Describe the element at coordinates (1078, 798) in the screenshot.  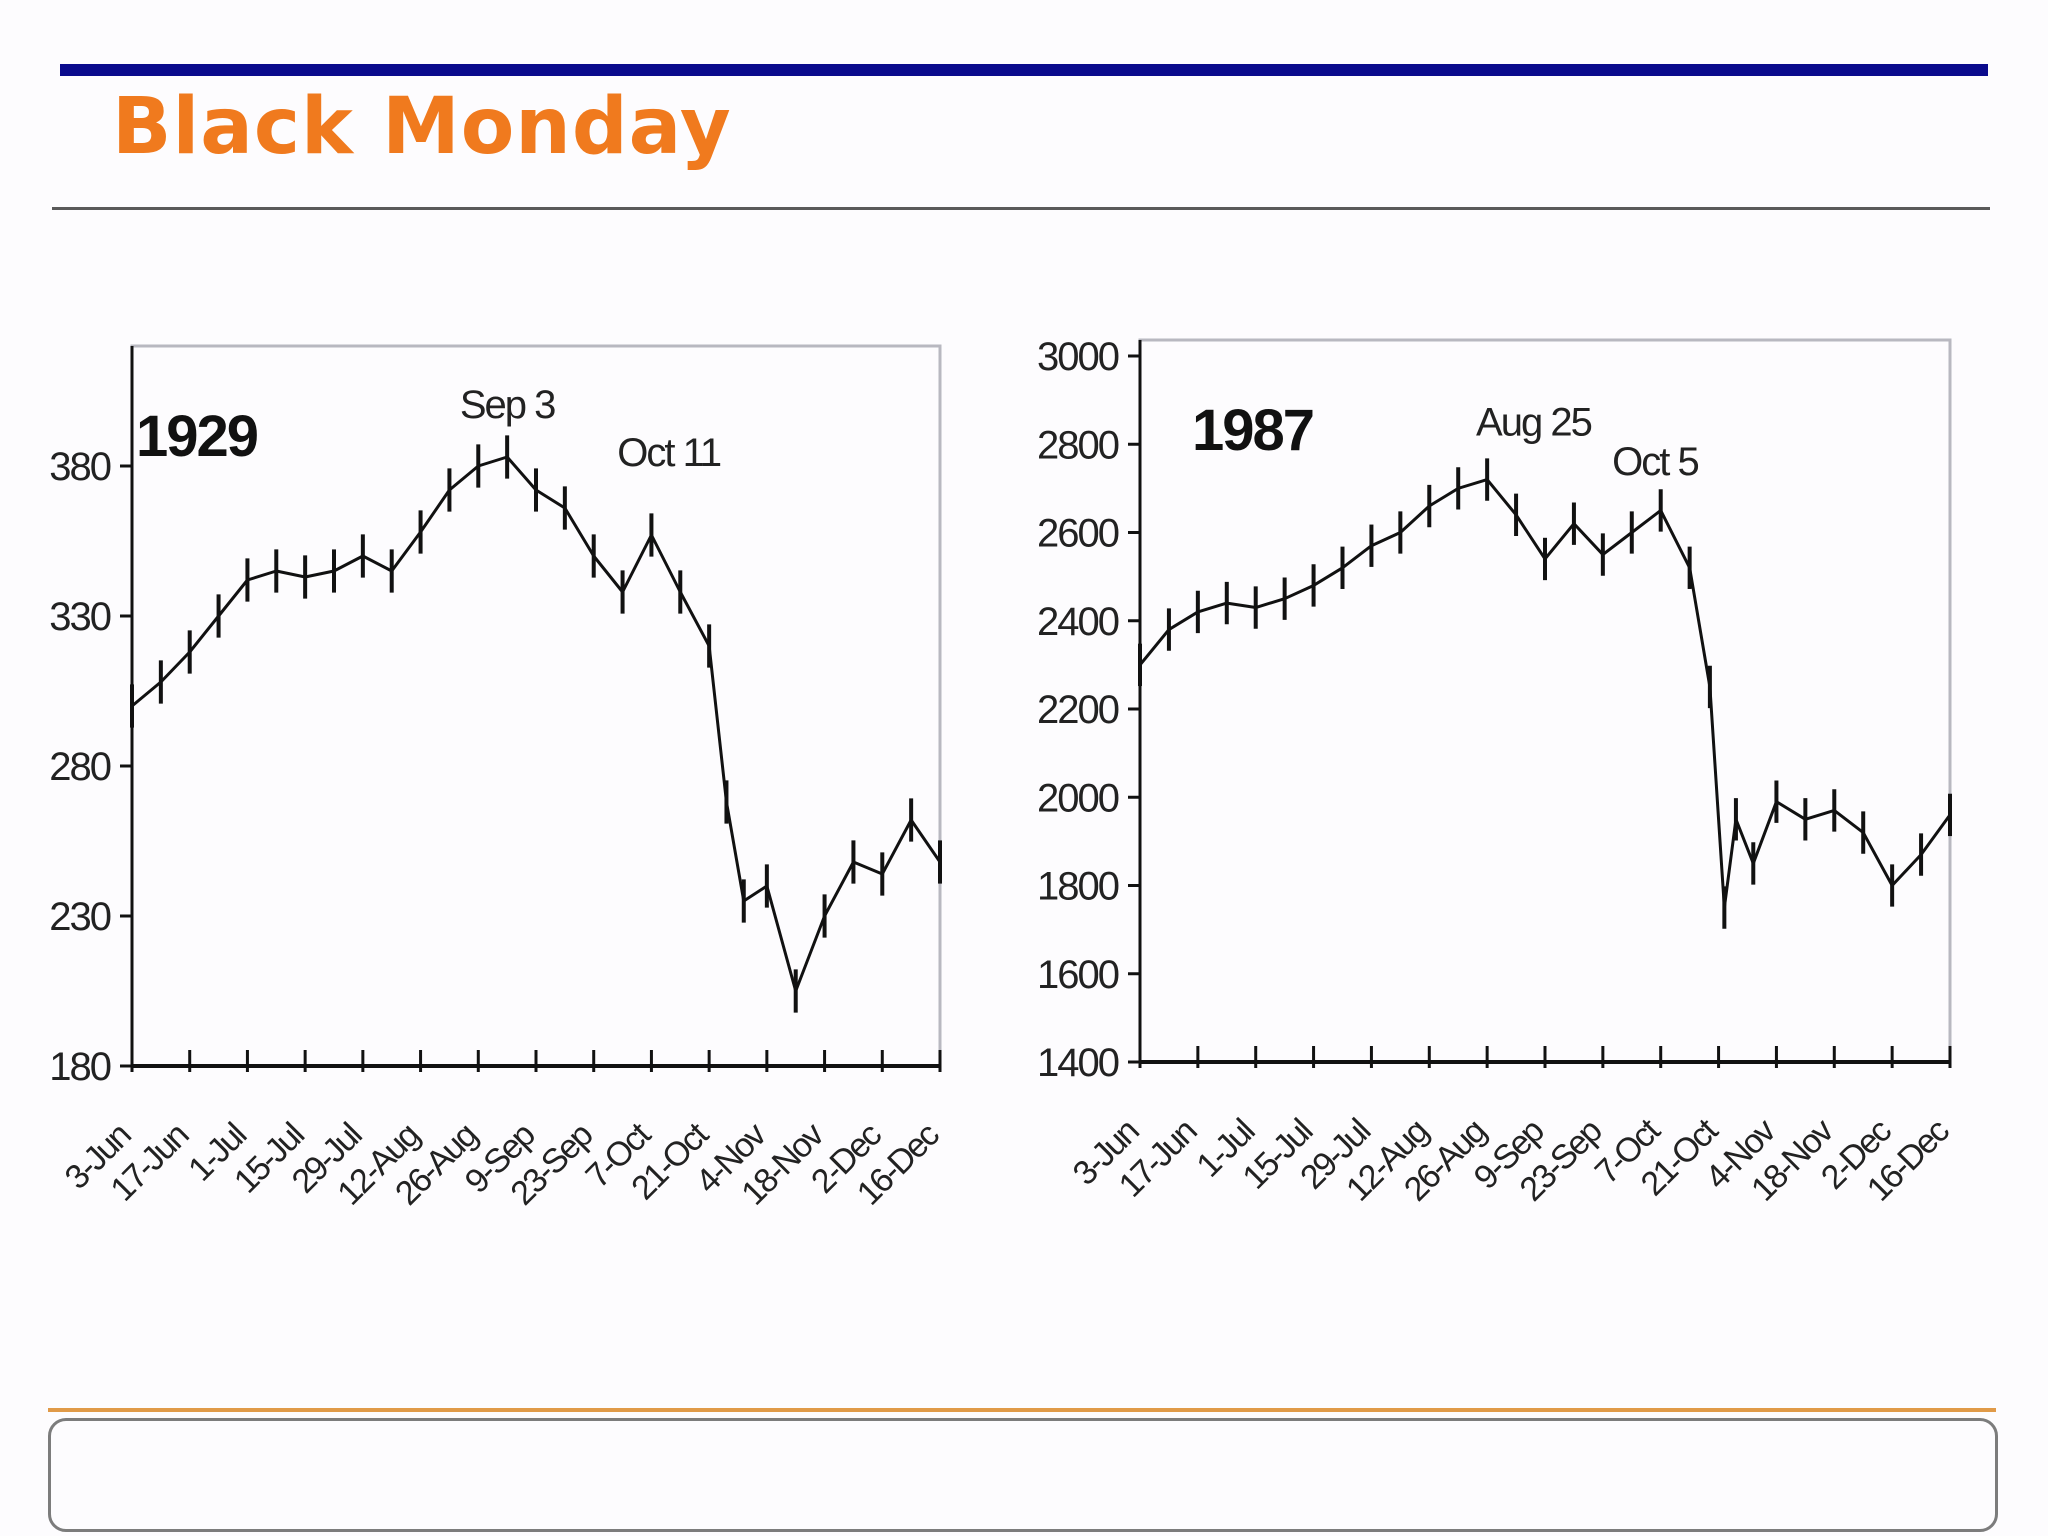
I see `y-tick-label: 2000` at that location.